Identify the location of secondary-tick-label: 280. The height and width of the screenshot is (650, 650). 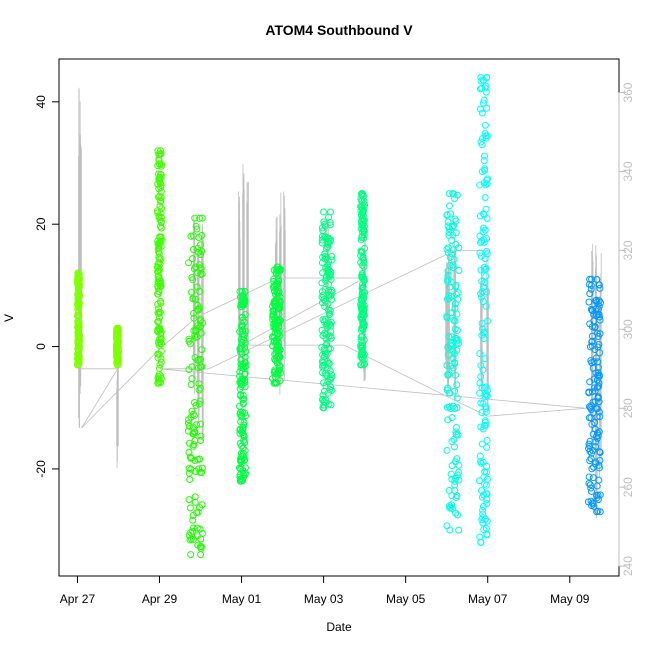
(628, 408).